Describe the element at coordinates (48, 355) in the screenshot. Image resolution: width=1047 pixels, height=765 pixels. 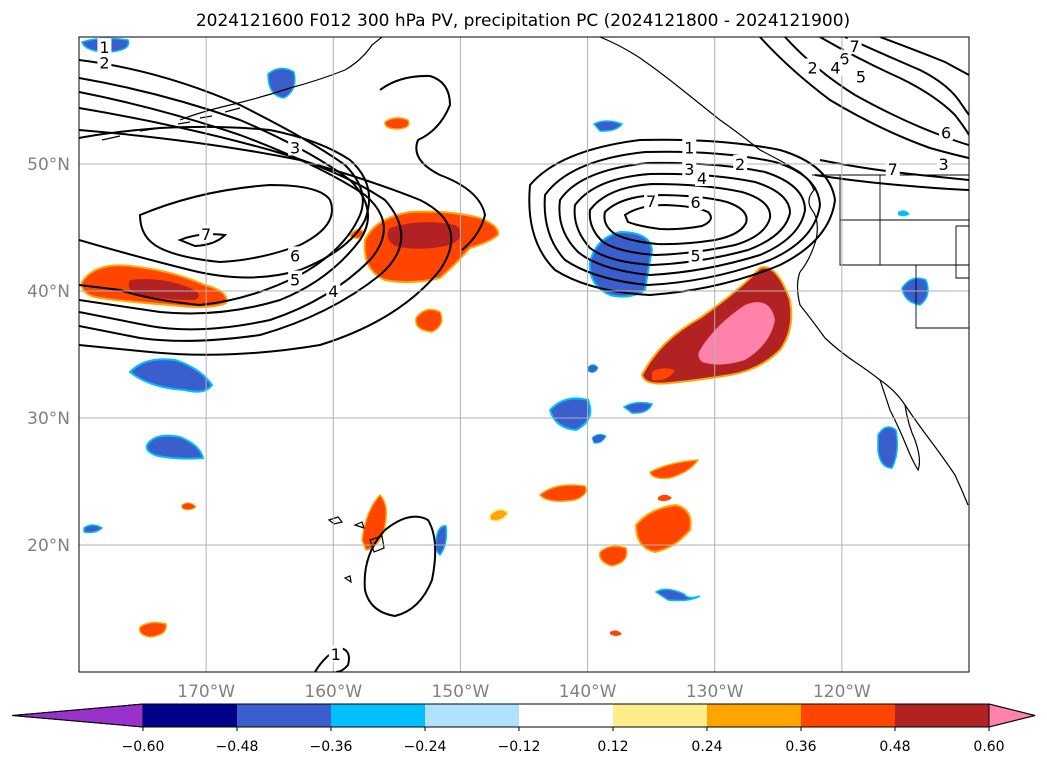
I see `latitude-labels: 50°N 40°N 30°N 20°N` at that location.